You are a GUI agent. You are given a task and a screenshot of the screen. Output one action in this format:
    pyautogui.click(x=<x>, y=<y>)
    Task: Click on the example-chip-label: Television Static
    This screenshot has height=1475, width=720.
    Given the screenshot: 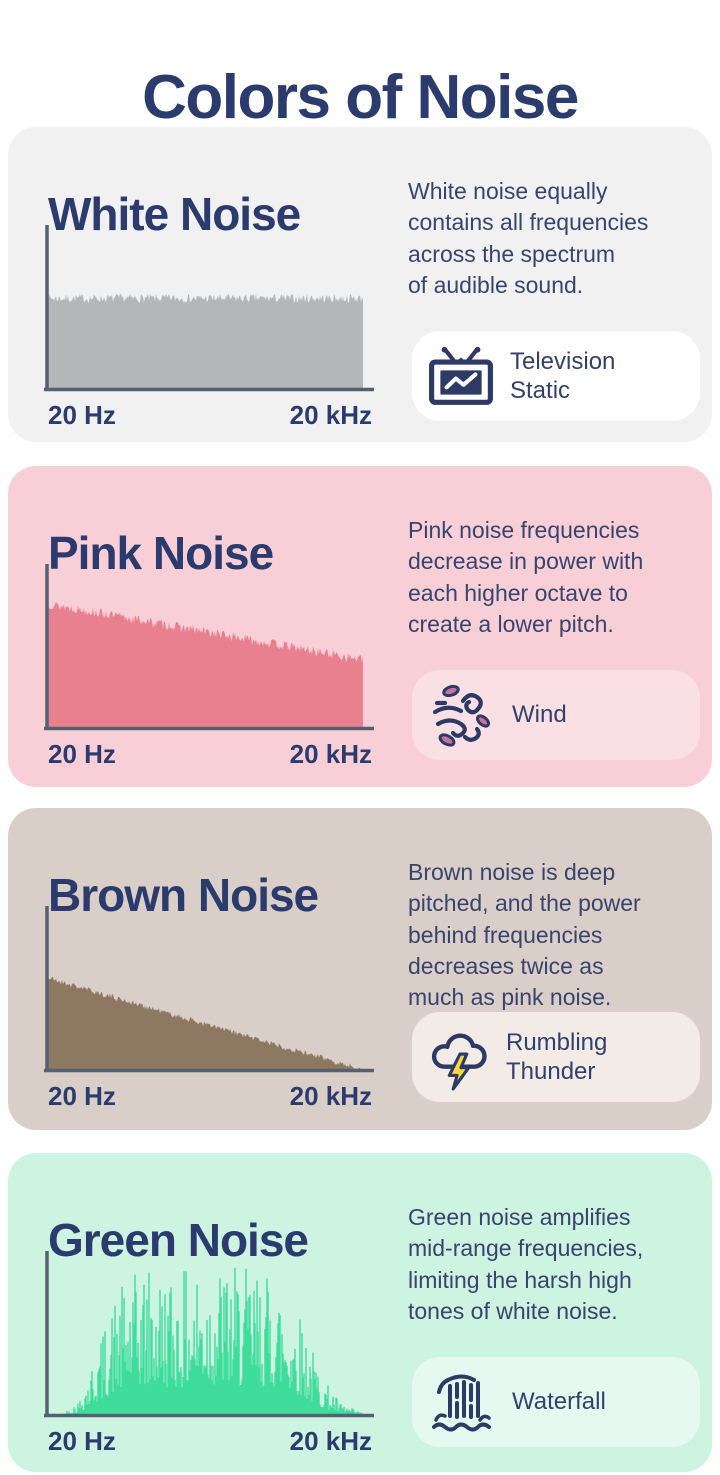 What is the action you would take?
    pyautogui.click(x=563, y=375)
    